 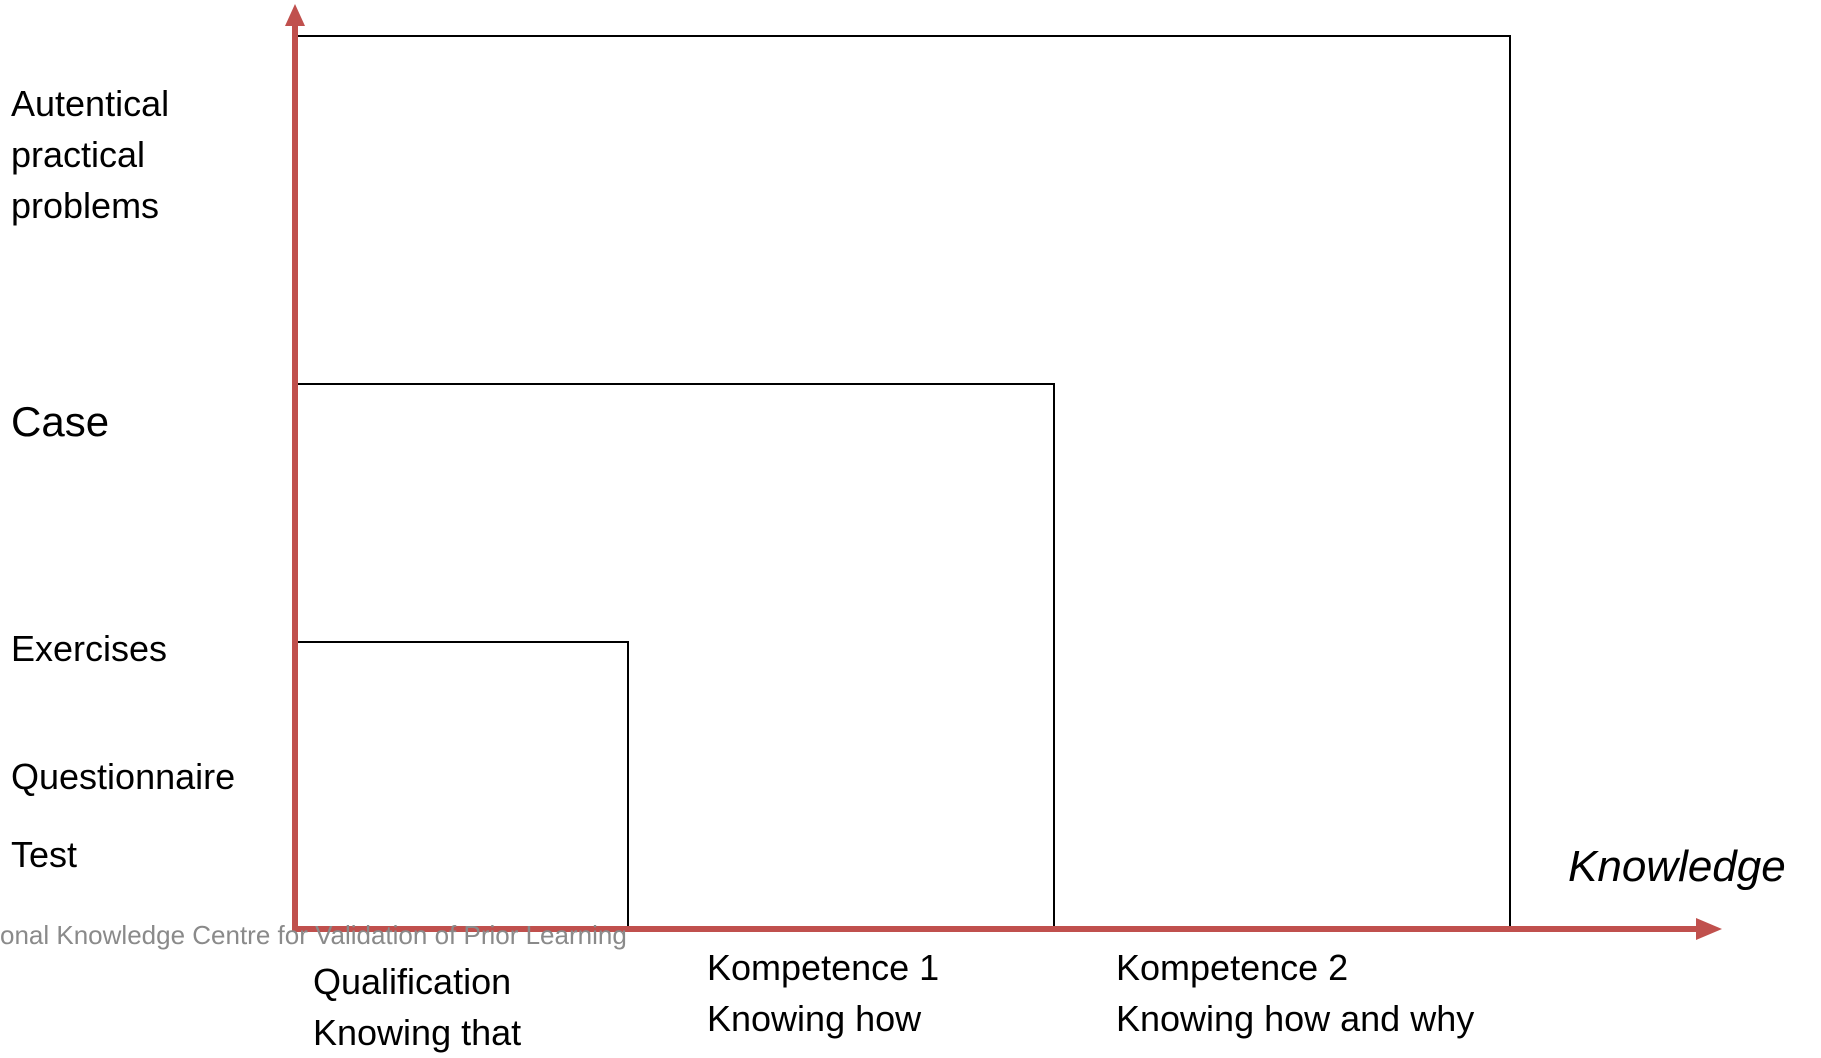 I want to click on column-label-kompetence-1: Kompetence 1 Knowing how, so click(x=823, y=993).